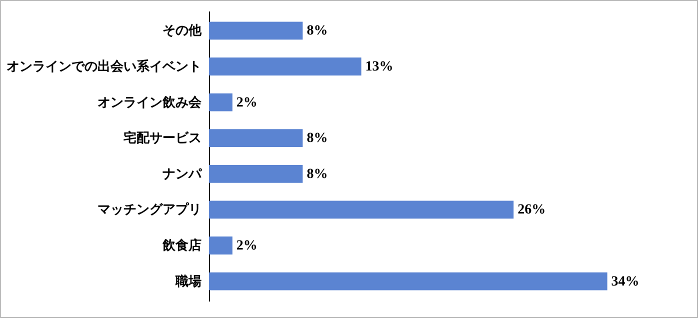  Describe the element at coordinates (182, 173) in the screenshot. I see `y-tick-label: ナンパ` at that location.